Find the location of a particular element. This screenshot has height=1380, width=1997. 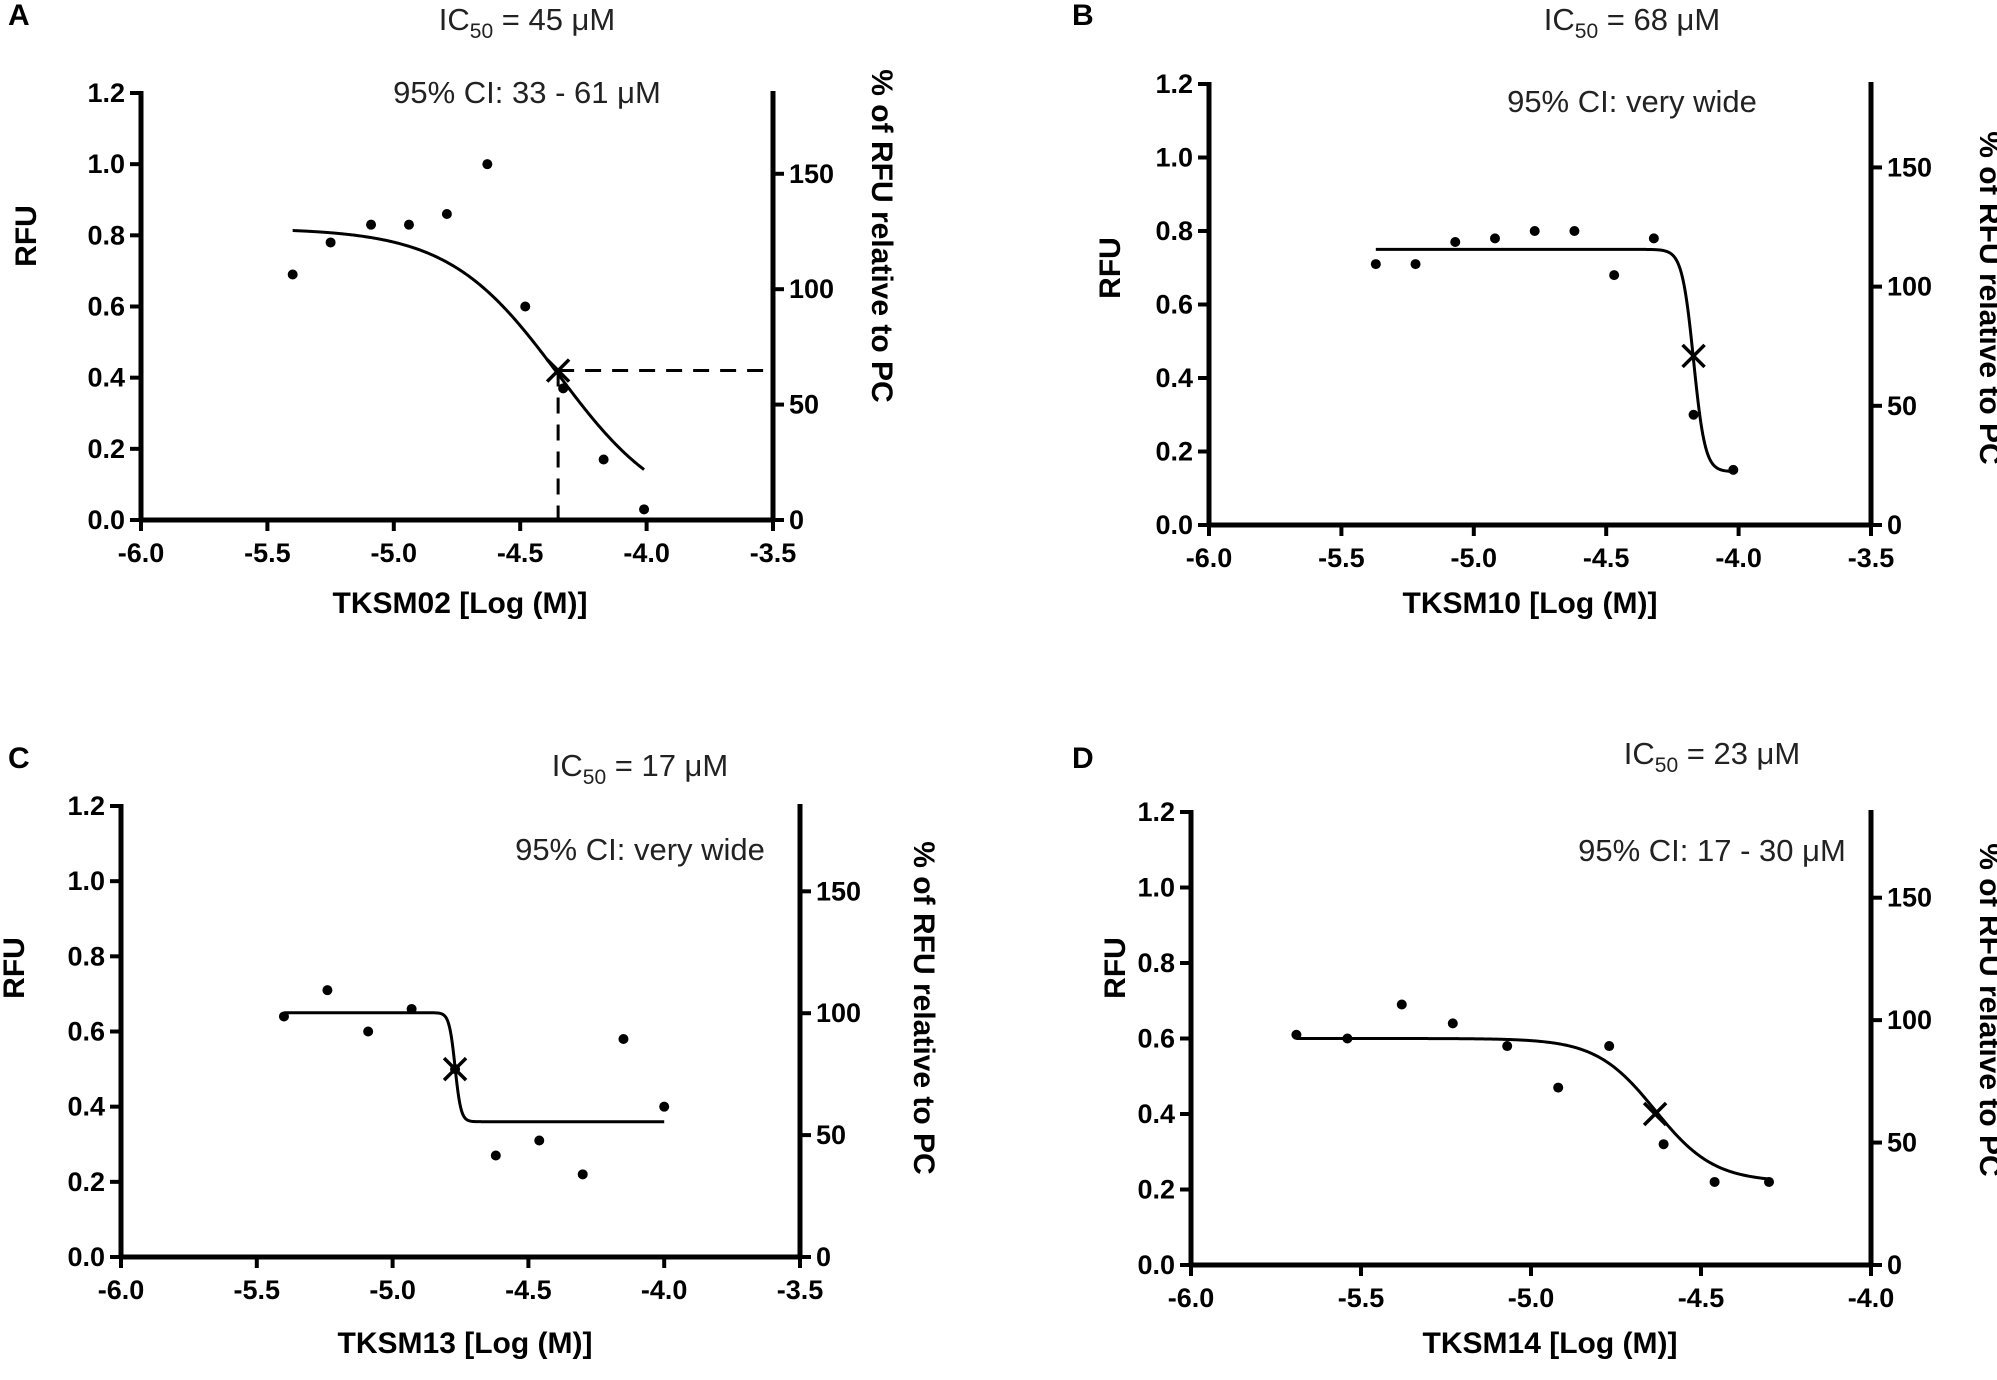

x-axis-title: TKSM14 [Log (M)] is located at coordinates (1550, 1343).